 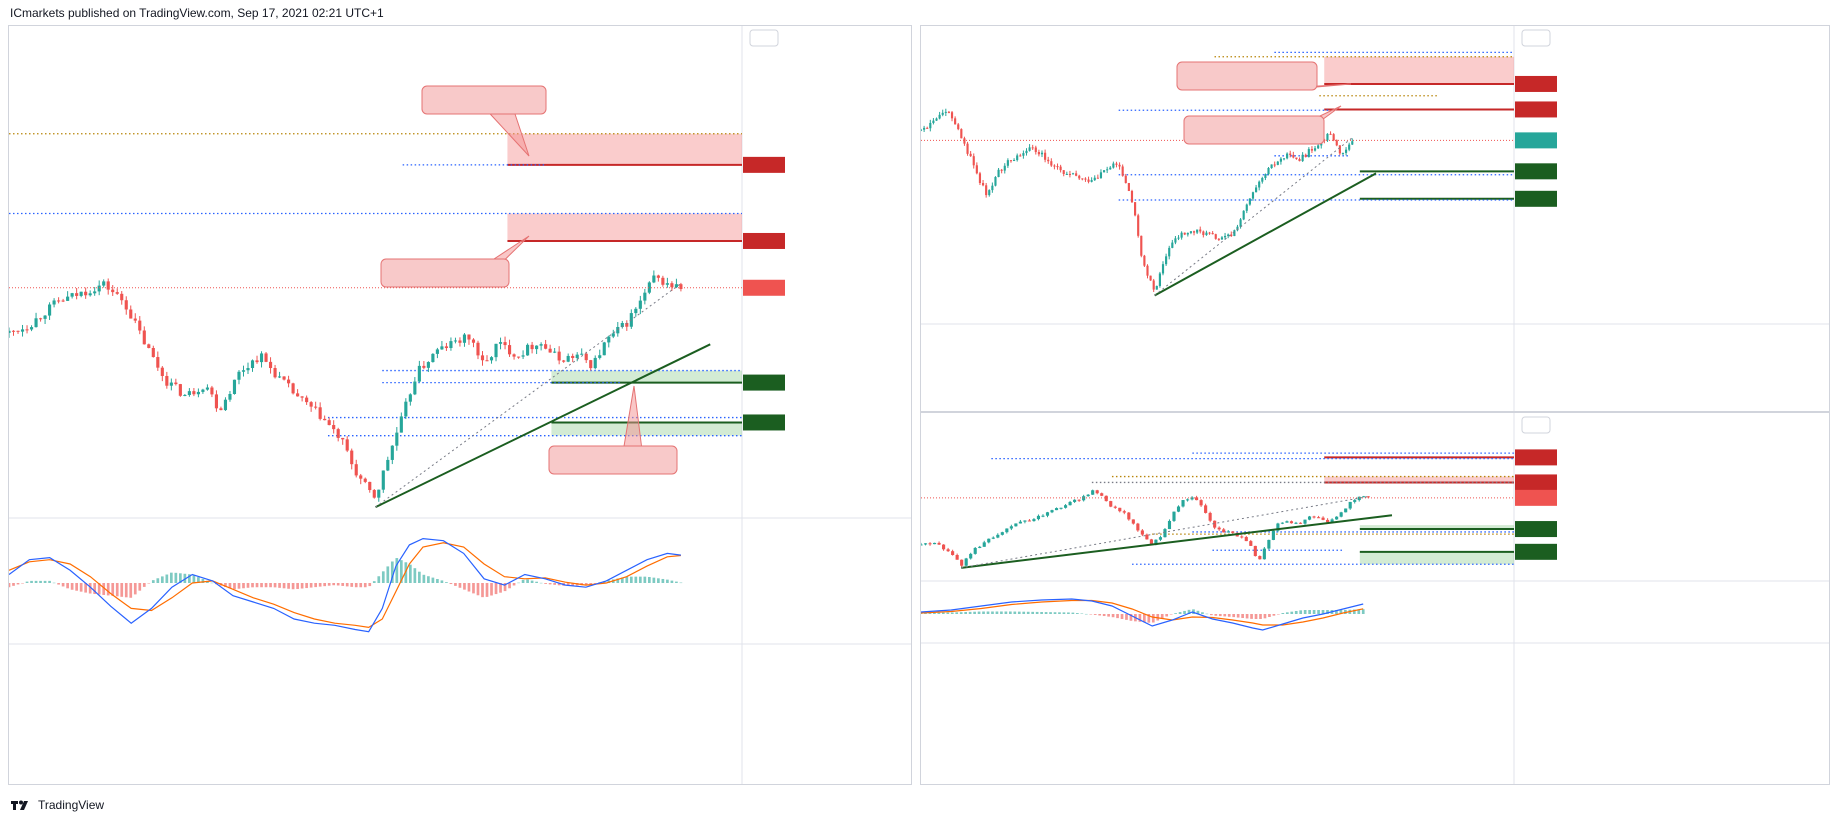 What do you see at coordinates (71, 805) in the screenshot?
I see `footer-brand: TradingView` at bounding box center [71, 805].